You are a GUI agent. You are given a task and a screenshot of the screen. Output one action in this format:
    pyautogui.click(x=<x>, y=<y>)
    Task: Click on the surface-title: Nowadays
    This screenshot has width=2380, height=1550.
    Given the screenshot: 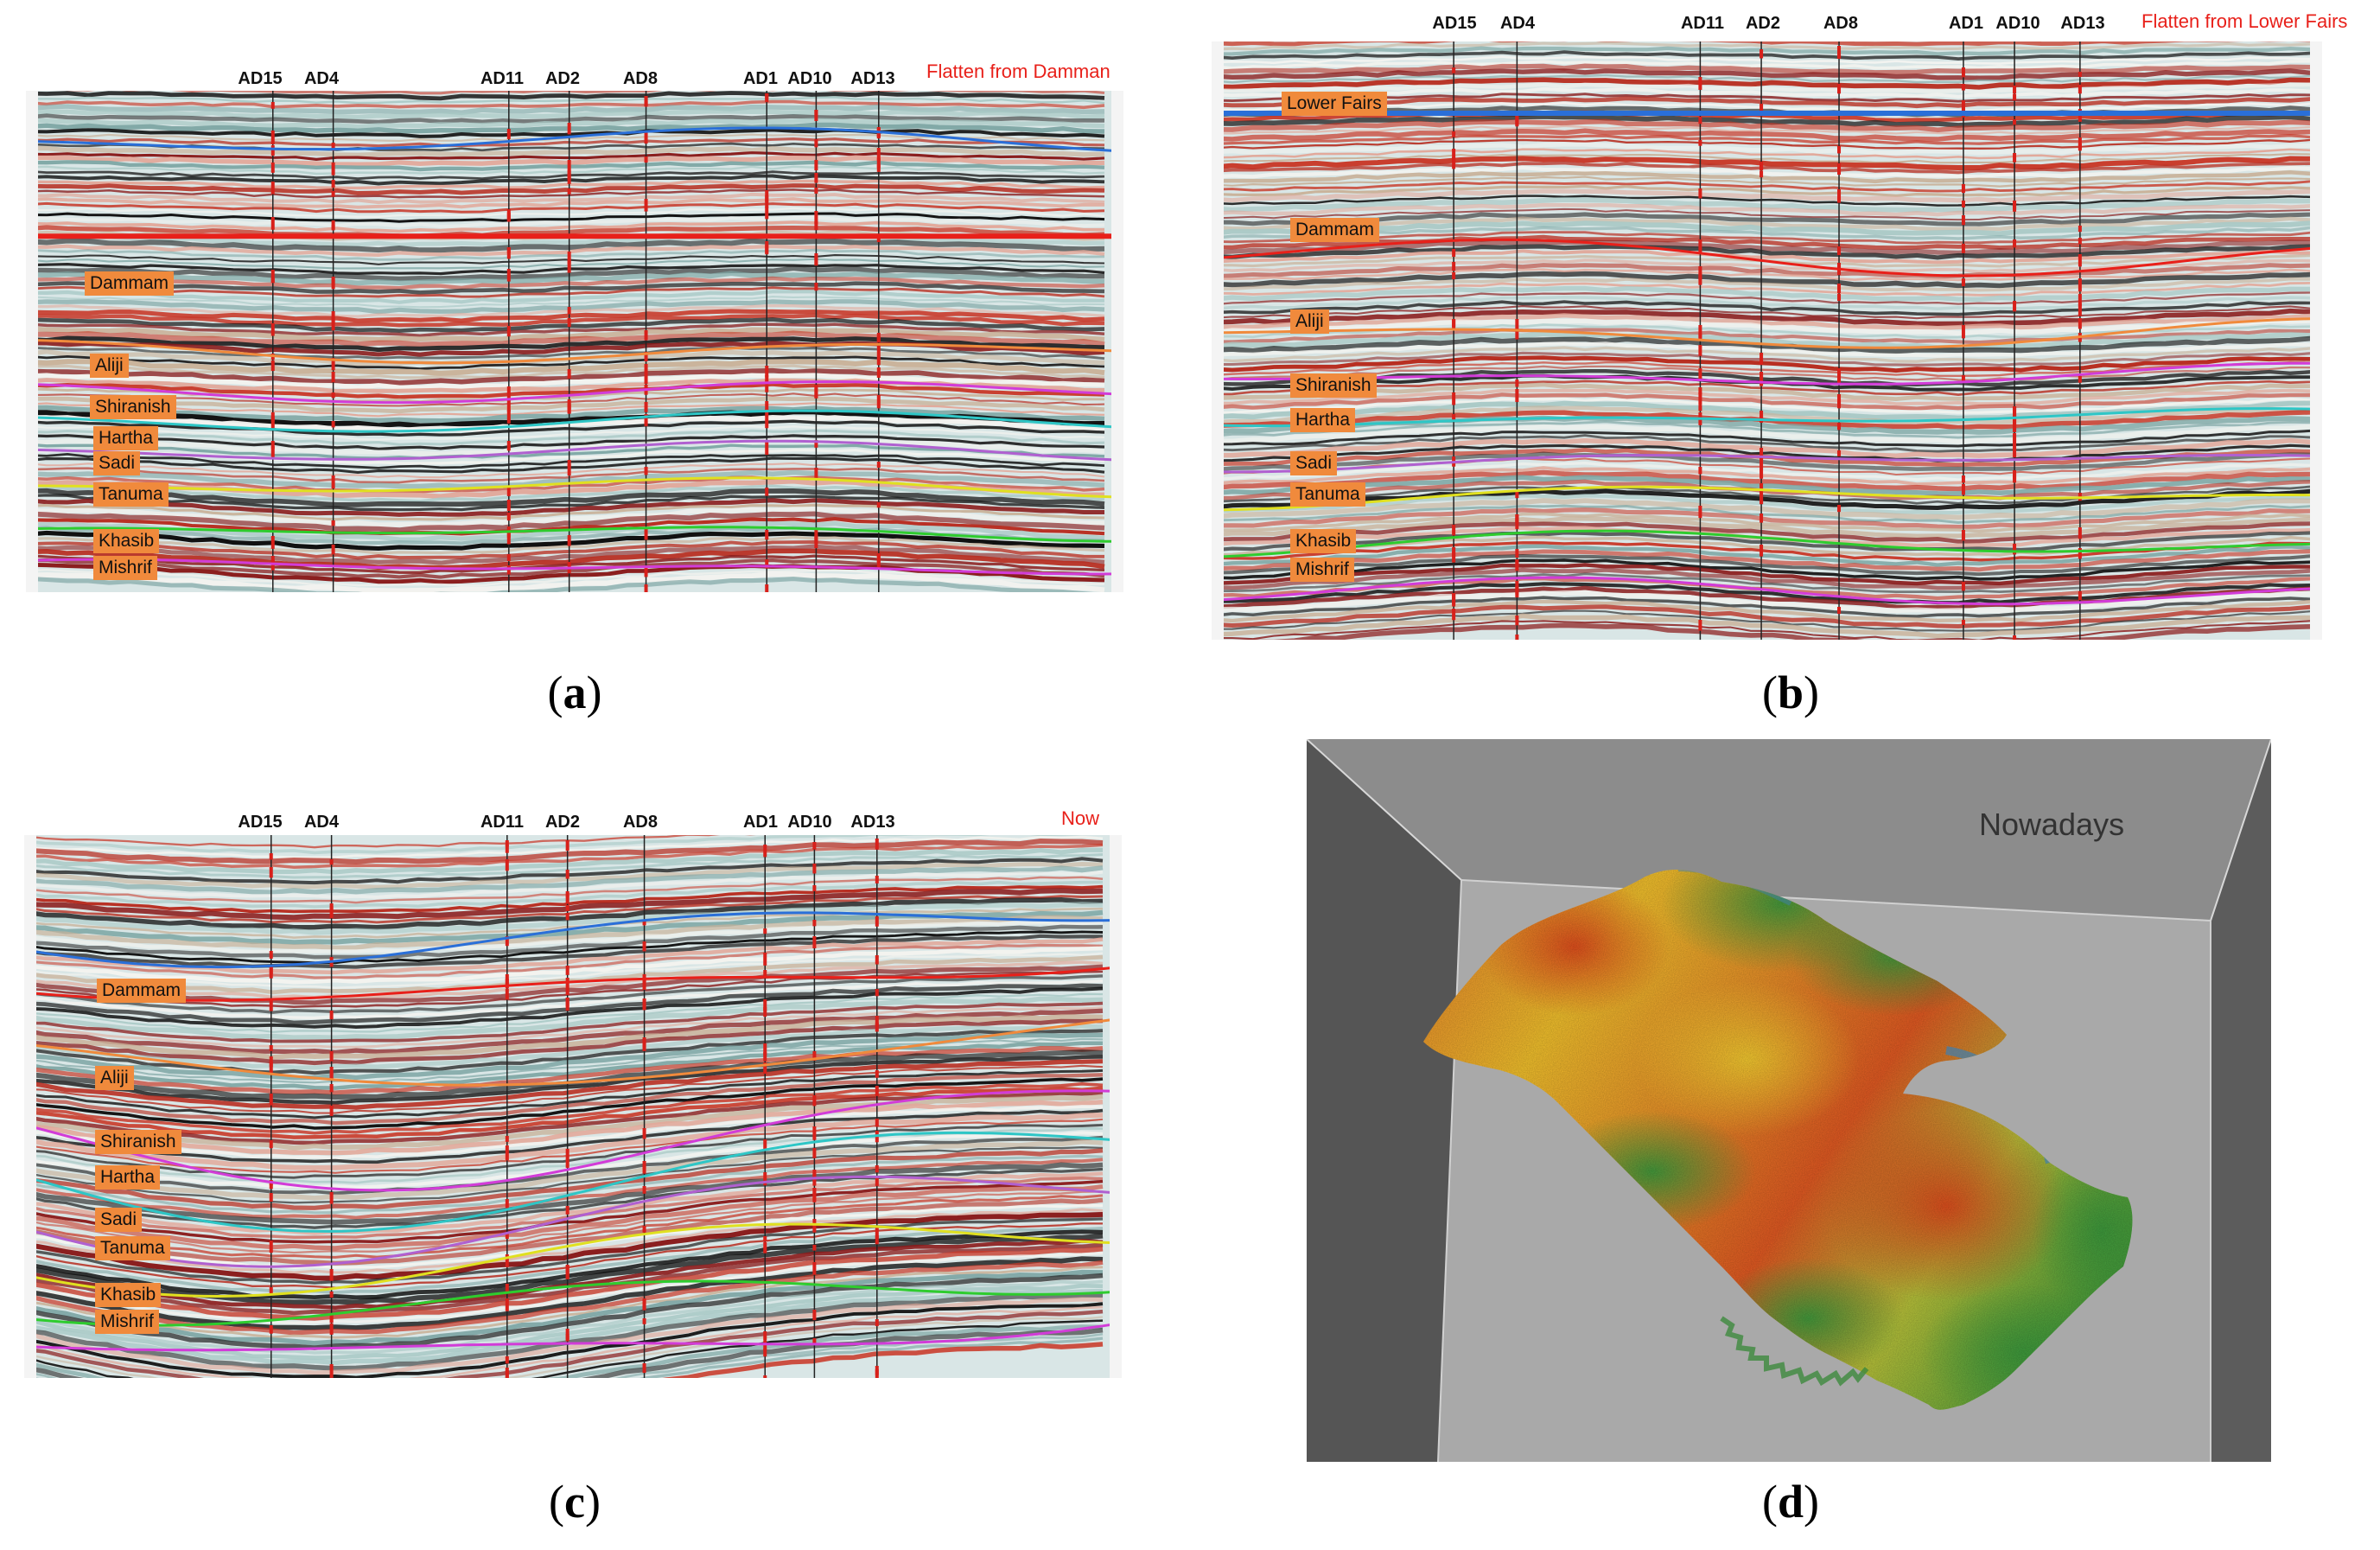 What is the action you would take?
    pyautogui.click(x=2052, y=824)
    